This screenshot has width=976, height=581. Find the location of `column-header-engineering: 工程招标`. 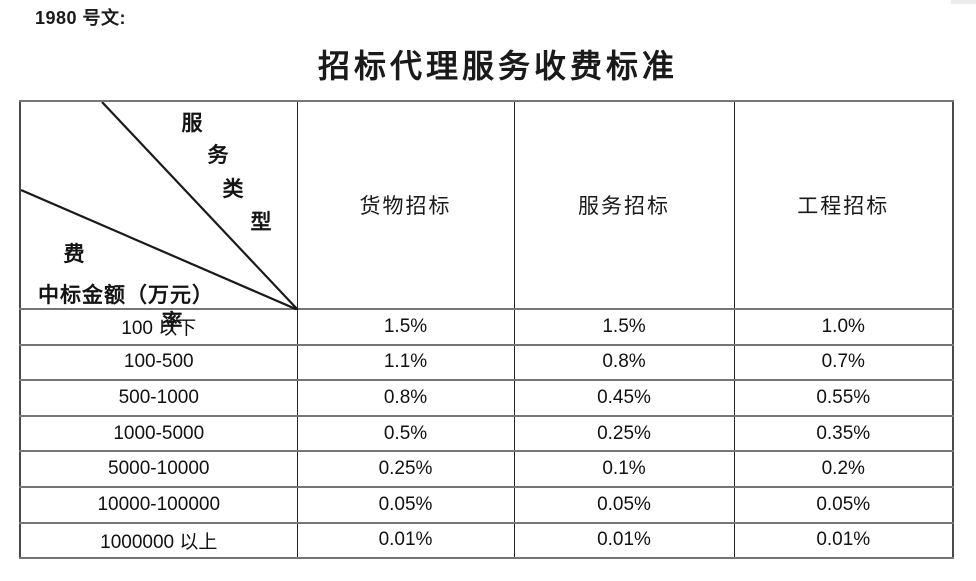

column-header-engineering: 工程招标 is located at coordinates (843, 205).